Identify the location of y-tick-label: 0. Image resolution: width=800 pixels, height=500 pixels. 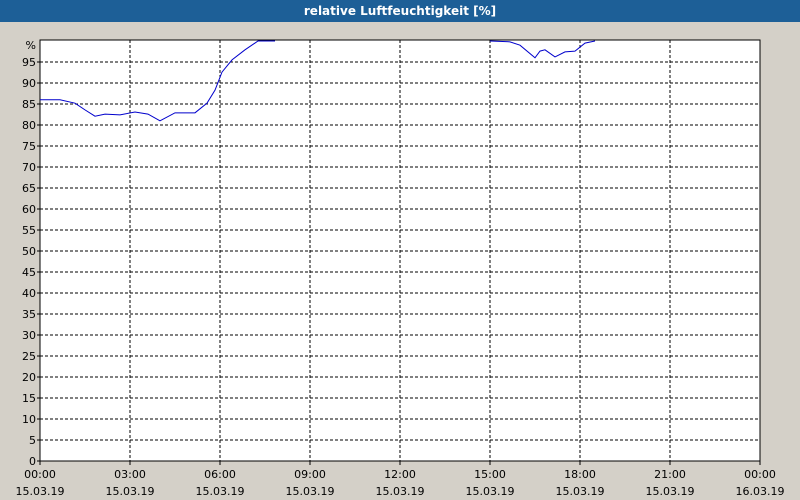
(32, 461).